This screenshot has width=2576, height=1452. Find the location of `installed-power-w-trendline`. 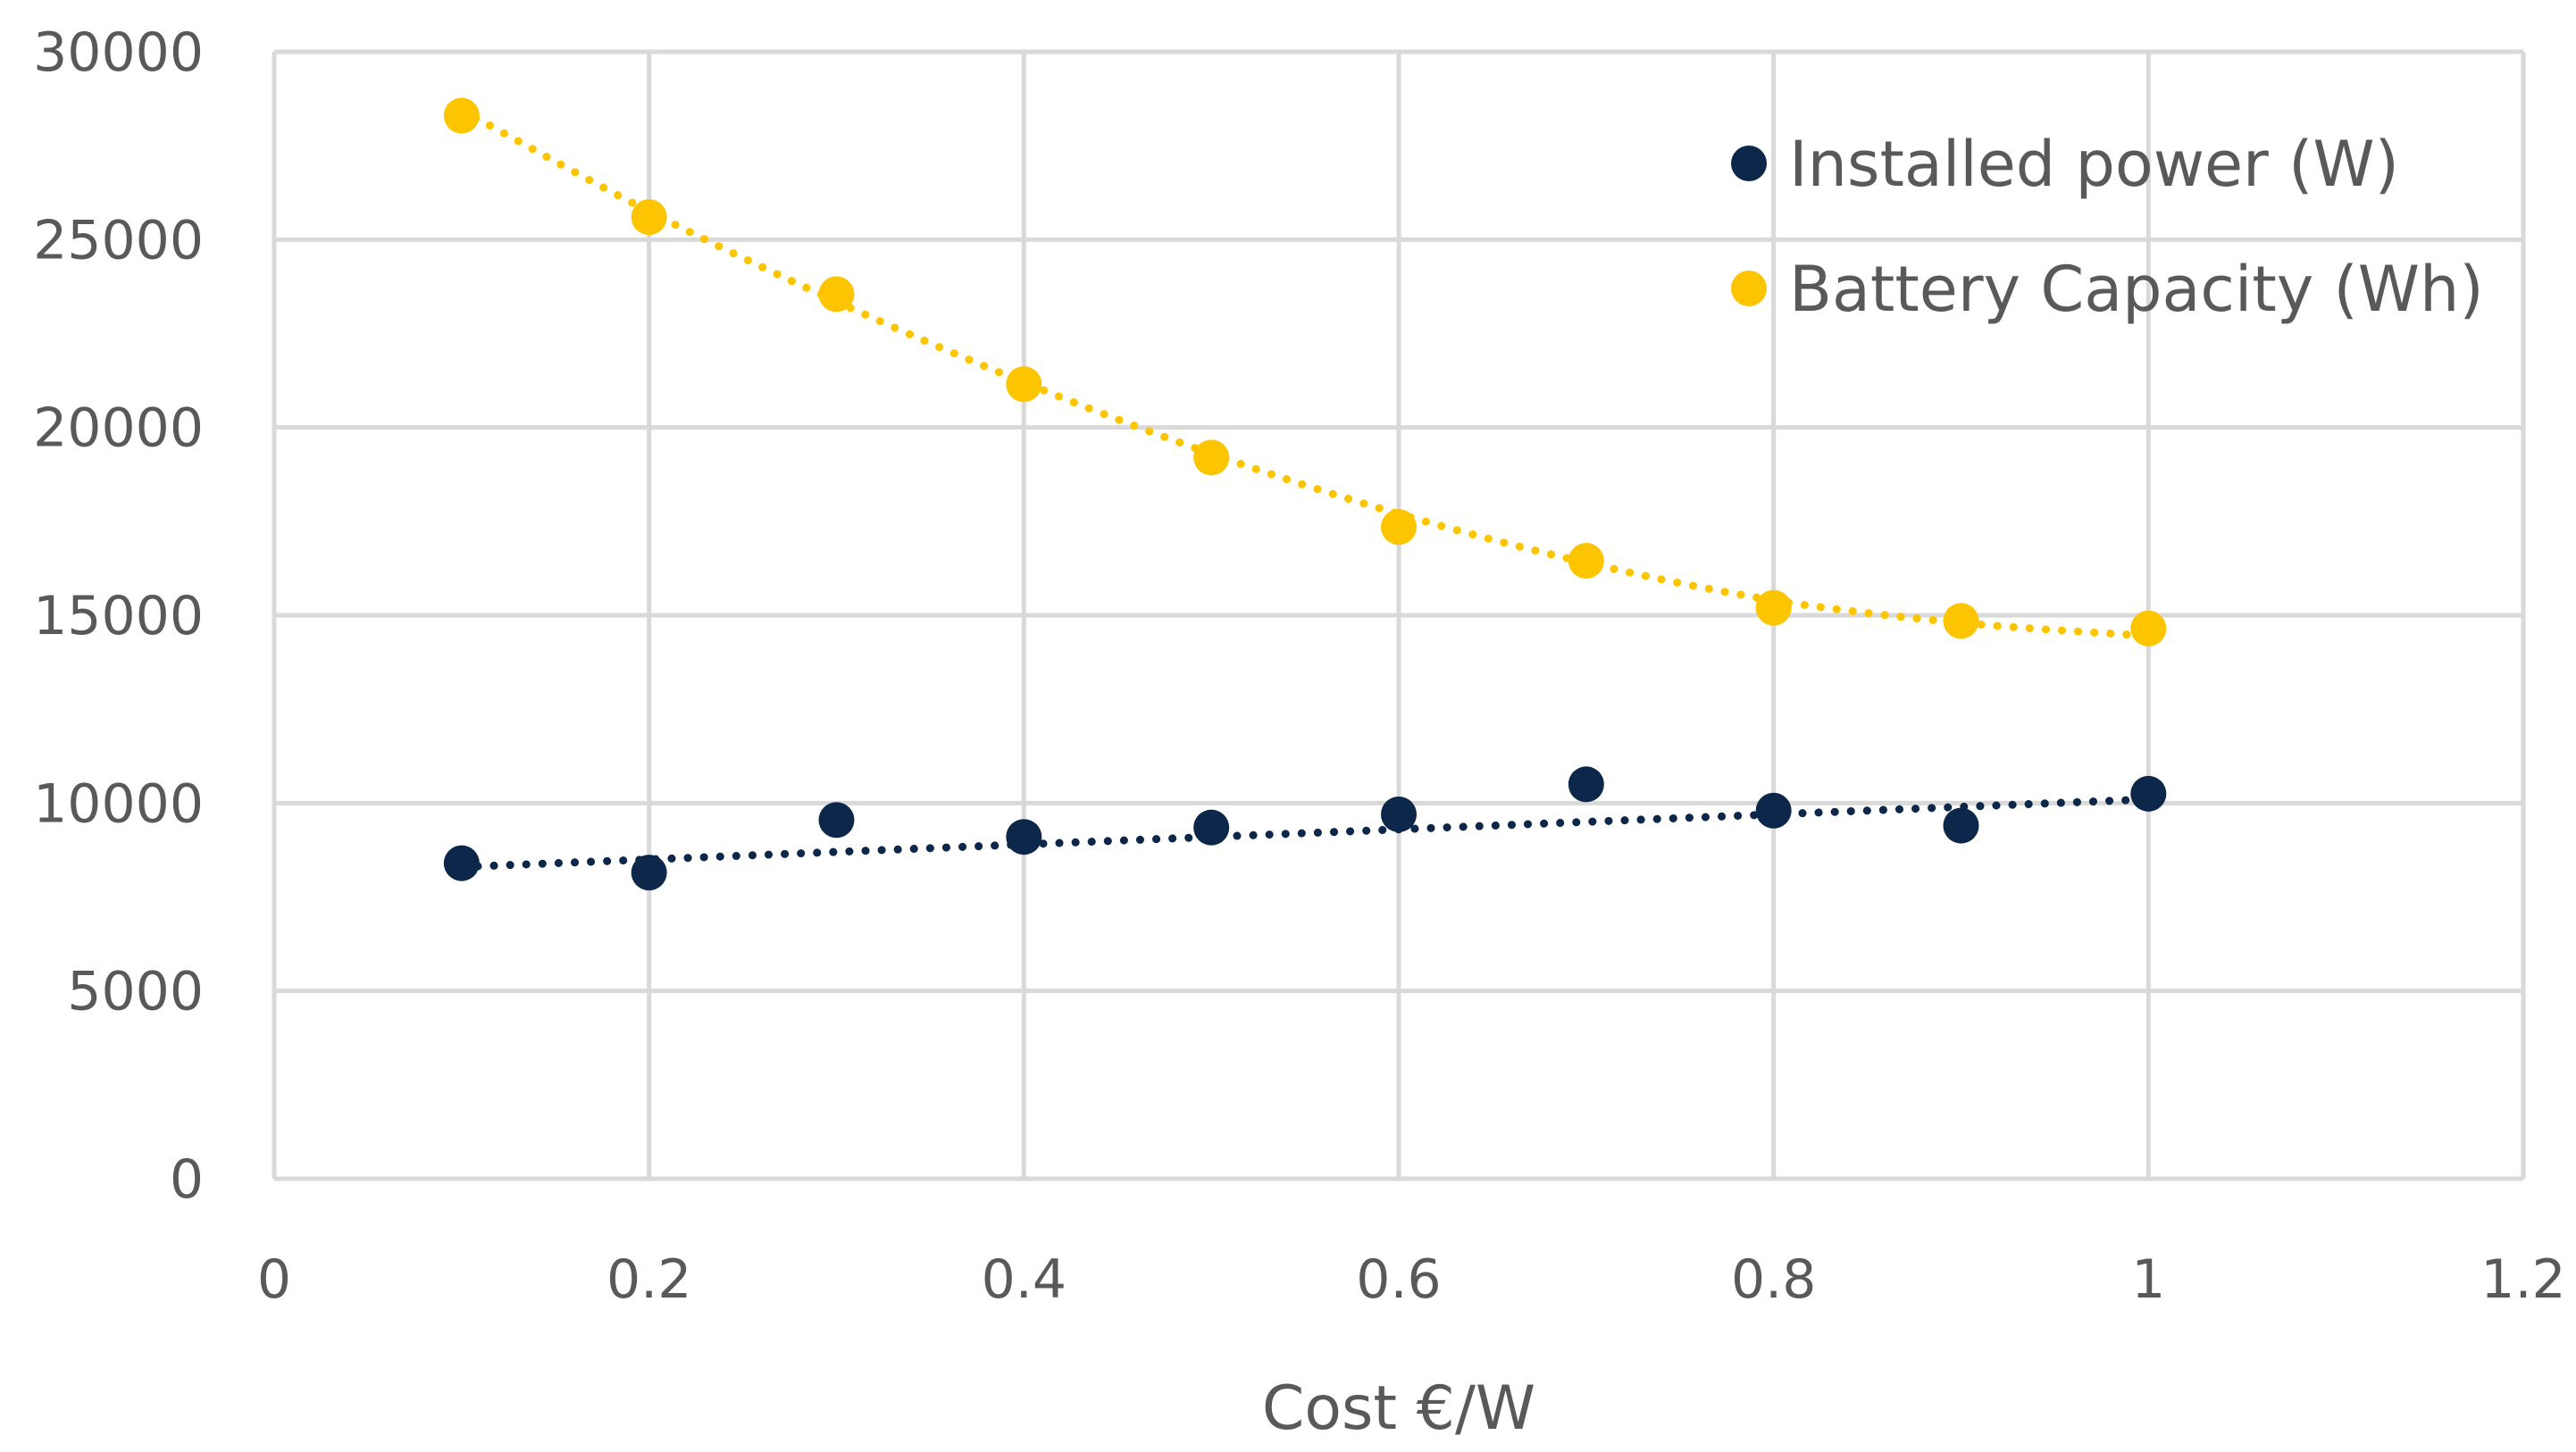

installed-power-w-trendline is located at coordinates (1305, 833).